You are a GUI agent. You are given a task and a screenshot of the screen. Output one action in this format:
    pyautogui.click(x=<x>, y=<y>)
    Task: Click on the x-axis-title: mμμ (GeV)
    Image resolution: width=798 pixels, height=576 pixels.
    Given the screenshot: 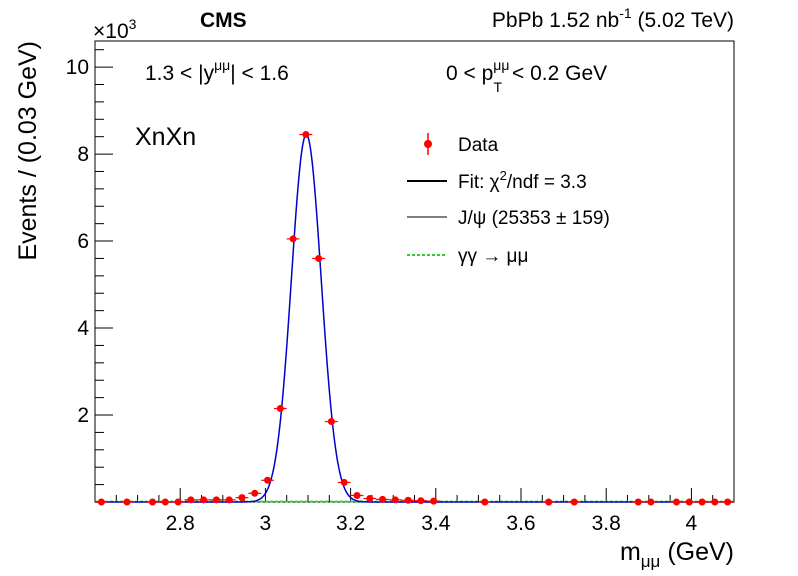 What is the action you would take?
    pyautogui.click(x=677, y=554)
    